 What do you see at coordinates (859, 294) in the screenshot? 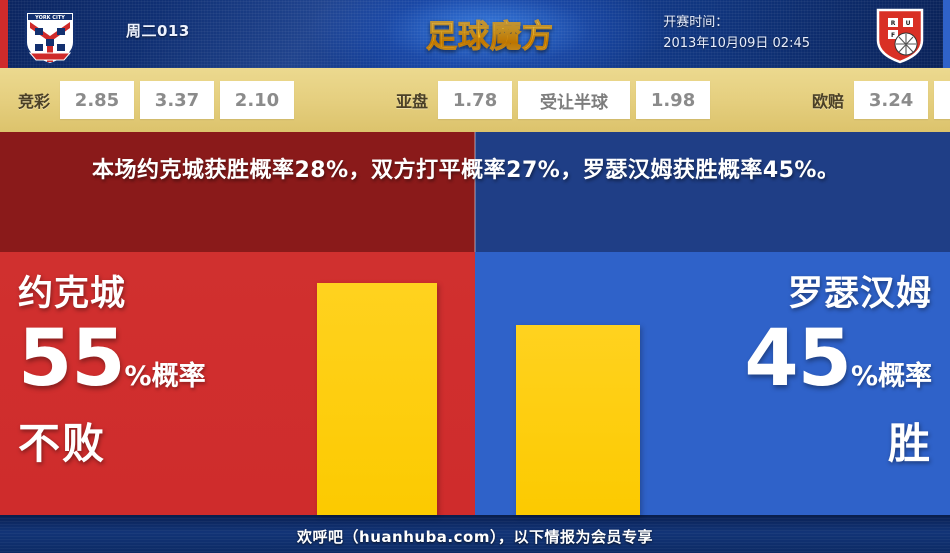
I see `away-team-name: 罗瑟汉姆` at bounding box center [859, 294].